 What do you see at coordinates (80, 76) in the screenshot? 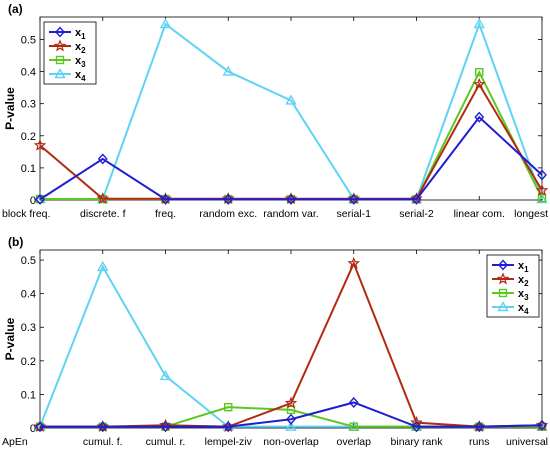
I see `legend-label-0-3: x4` at bounding box center [80, 76].